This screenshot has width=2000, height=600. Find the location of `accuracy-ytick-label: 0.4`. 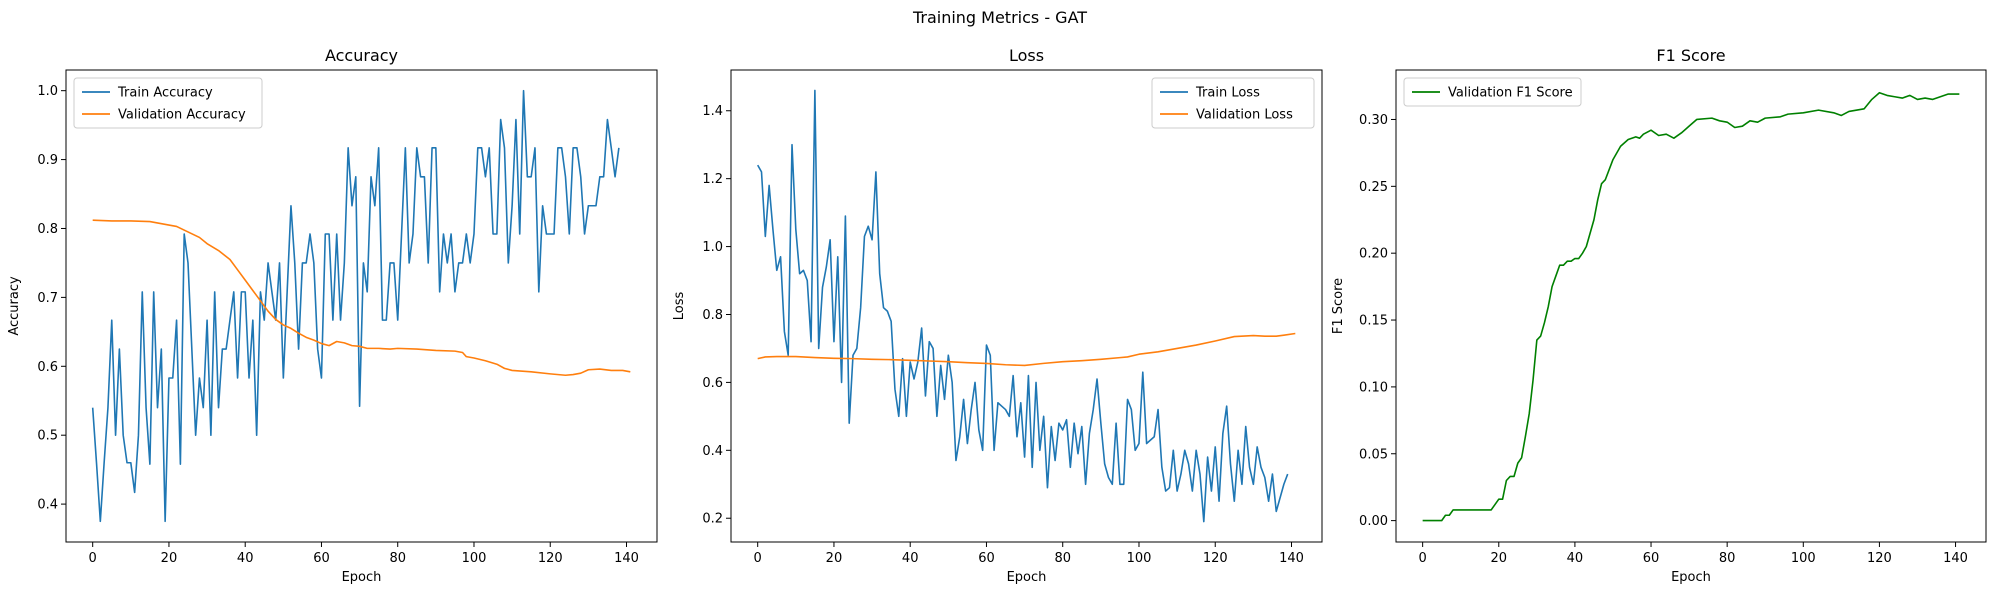

accuracy-ytick-label: 0.4 is located at coordinates (47, 505).